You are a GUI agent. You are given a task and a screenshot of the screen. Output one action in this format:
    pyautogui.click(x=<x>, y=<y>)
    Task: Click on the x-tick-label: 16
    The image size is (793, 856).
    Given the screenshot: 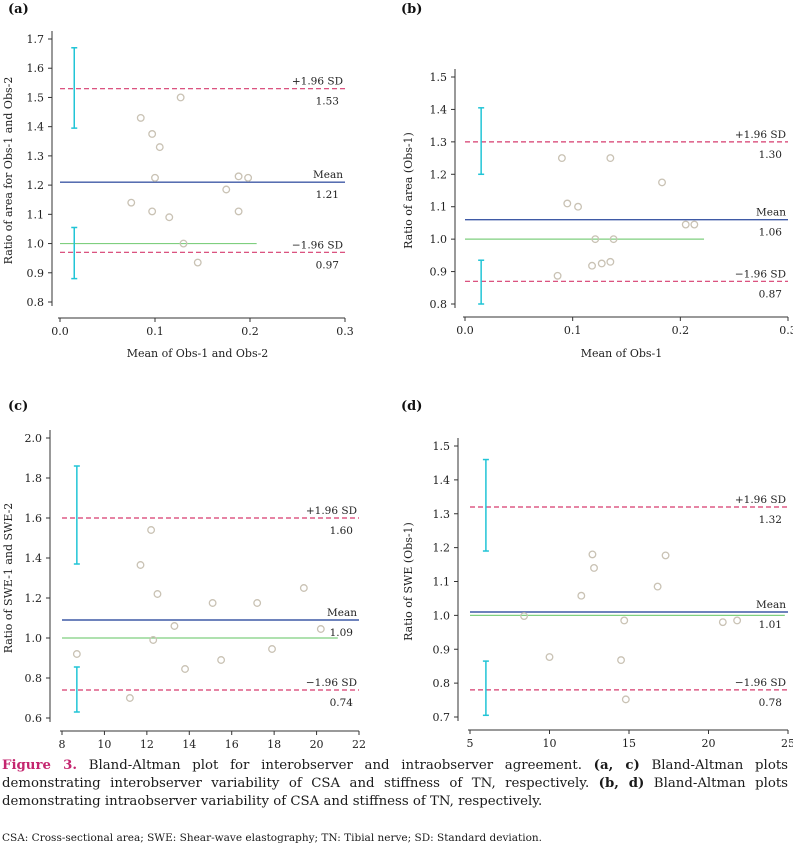 What is the action you would take?
    pyautogui.click(x=232, y=744)
    